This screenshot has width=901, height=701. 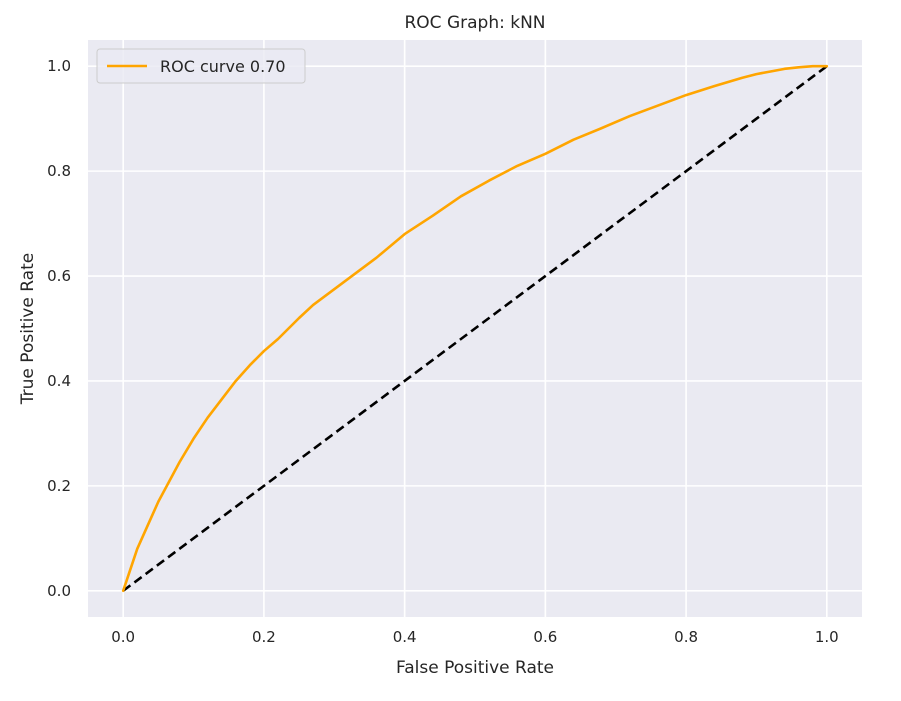 What do you see at coordinates (28, 329) in the screenshot?
I see `y-axis-label: True Positive Rate` at bounding box center [28, 329].